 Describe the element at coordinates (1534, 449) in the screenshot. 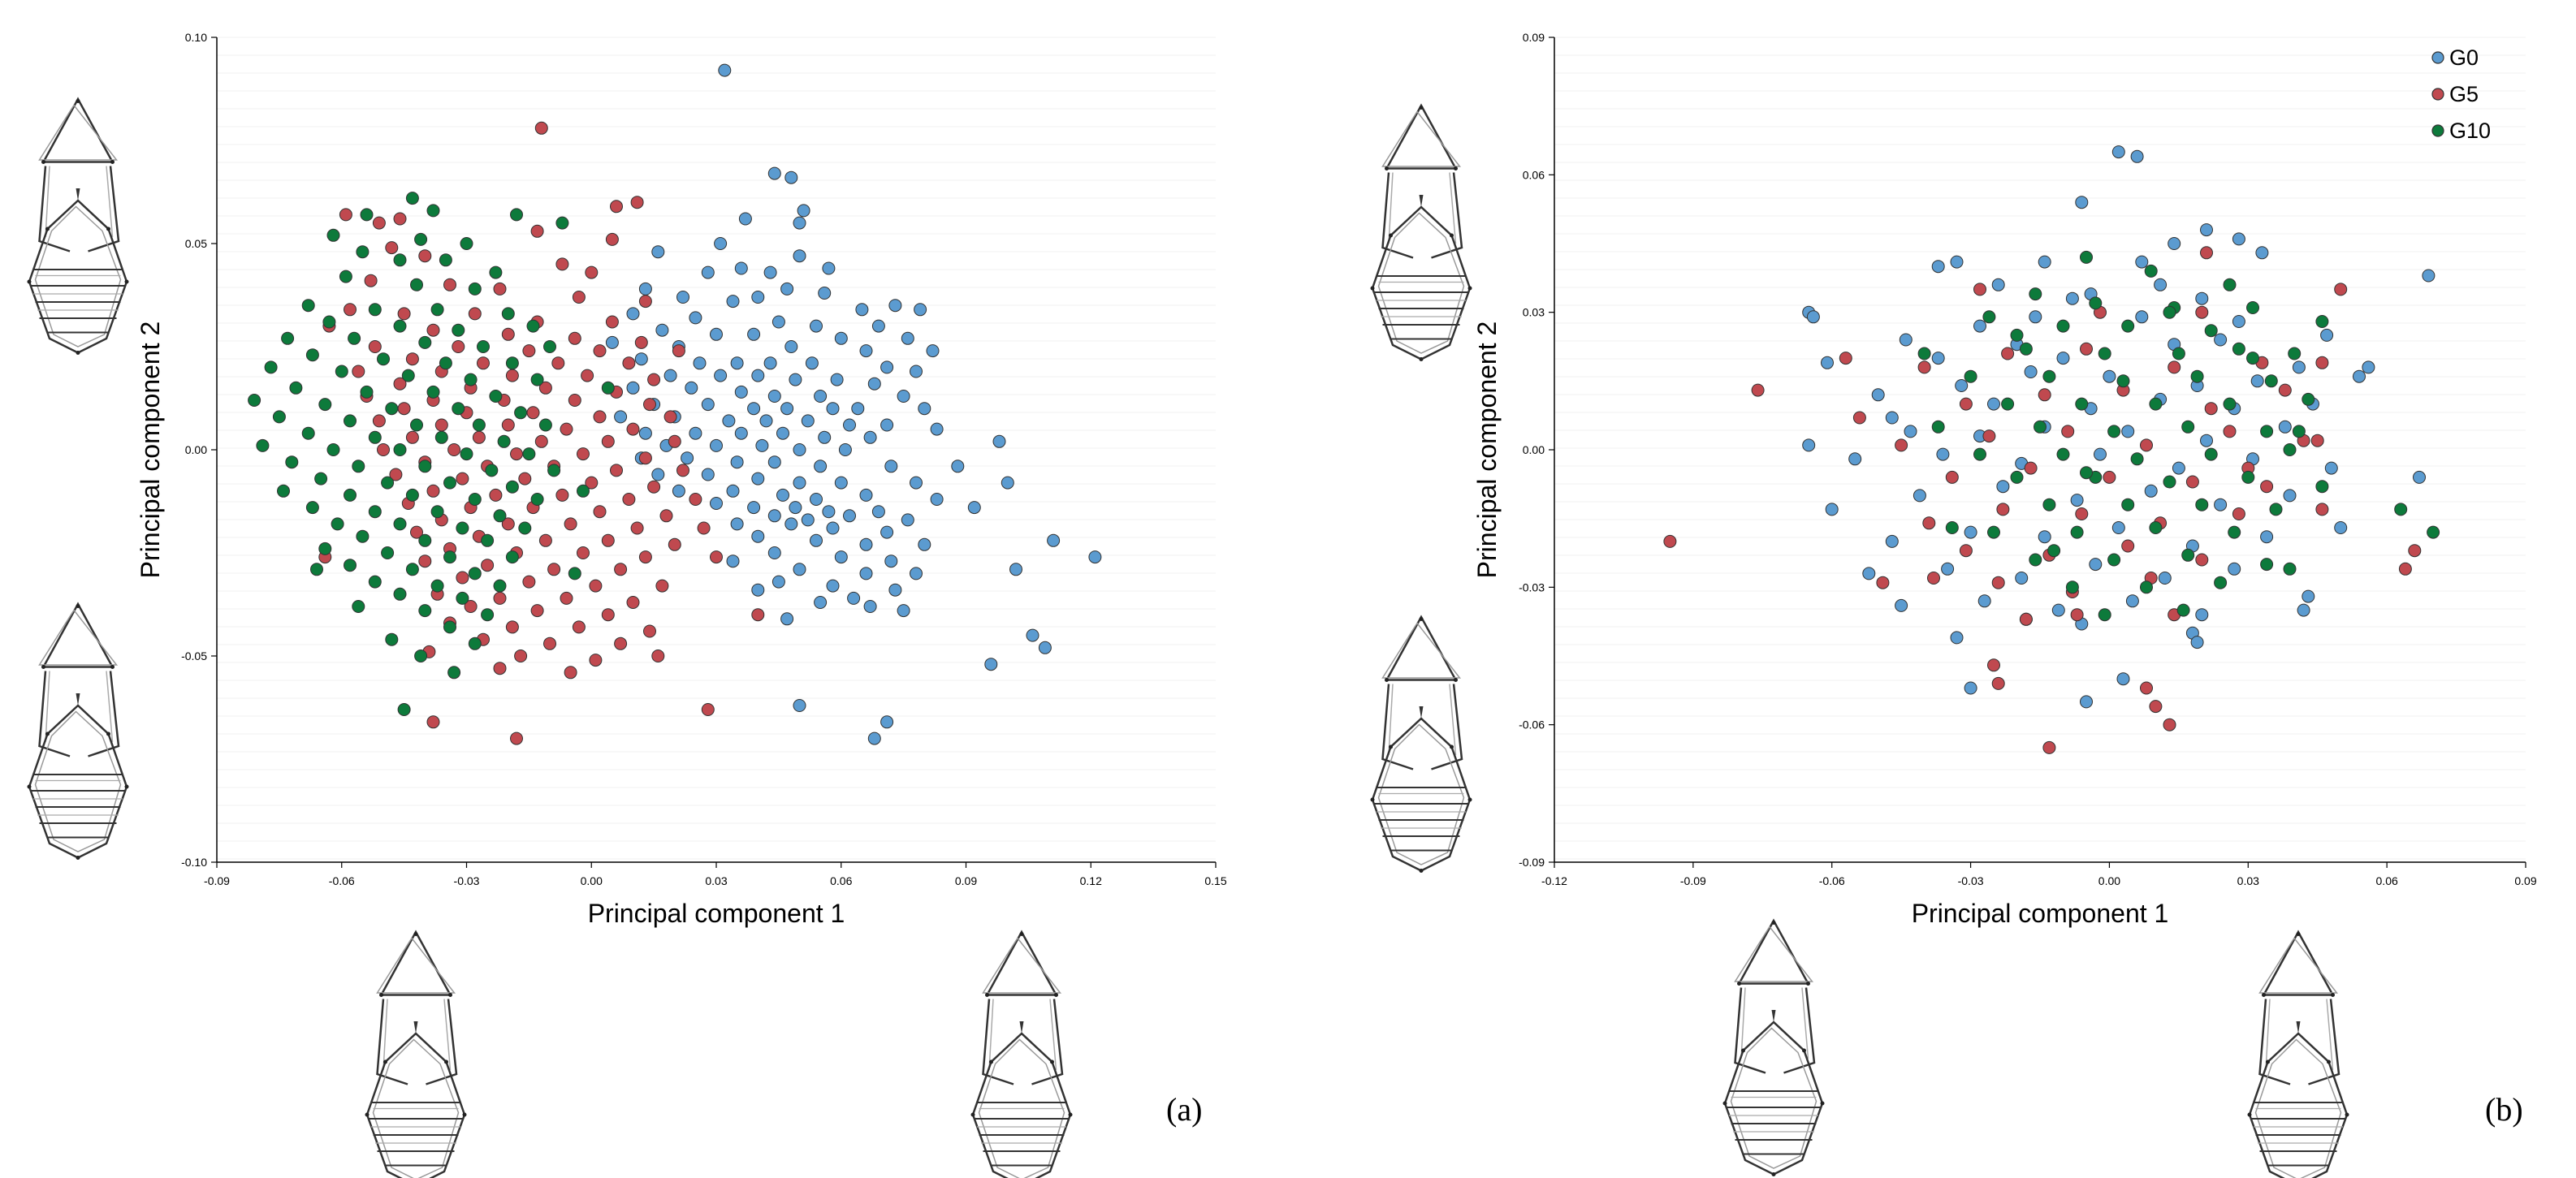

I see `y-tick-label: 0.00` at that location.